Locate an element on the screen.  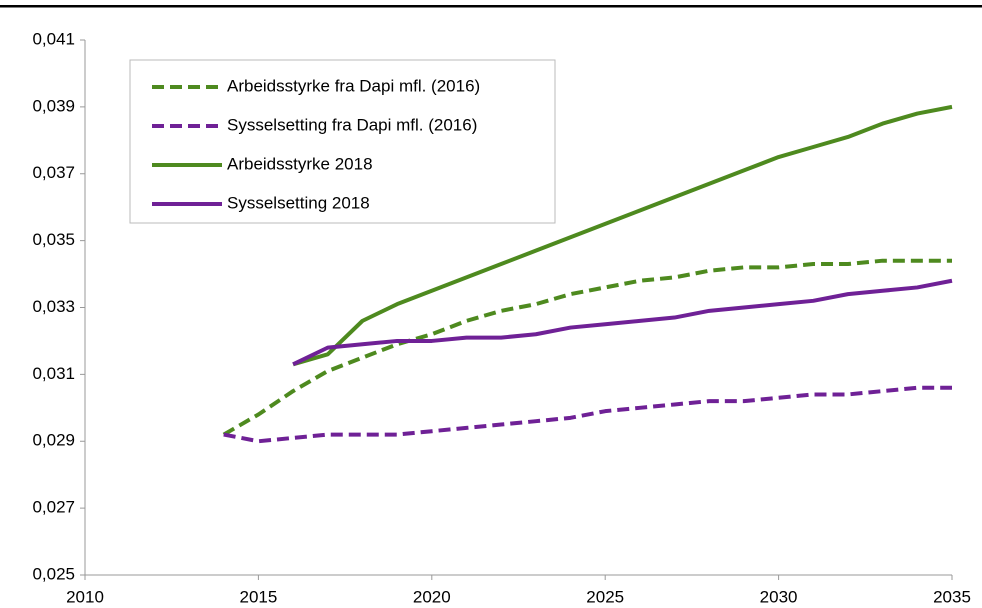
legend-label: Arbeidsstyrke fra Dapi mfl. (2016) is located at coordinates (353, 85).